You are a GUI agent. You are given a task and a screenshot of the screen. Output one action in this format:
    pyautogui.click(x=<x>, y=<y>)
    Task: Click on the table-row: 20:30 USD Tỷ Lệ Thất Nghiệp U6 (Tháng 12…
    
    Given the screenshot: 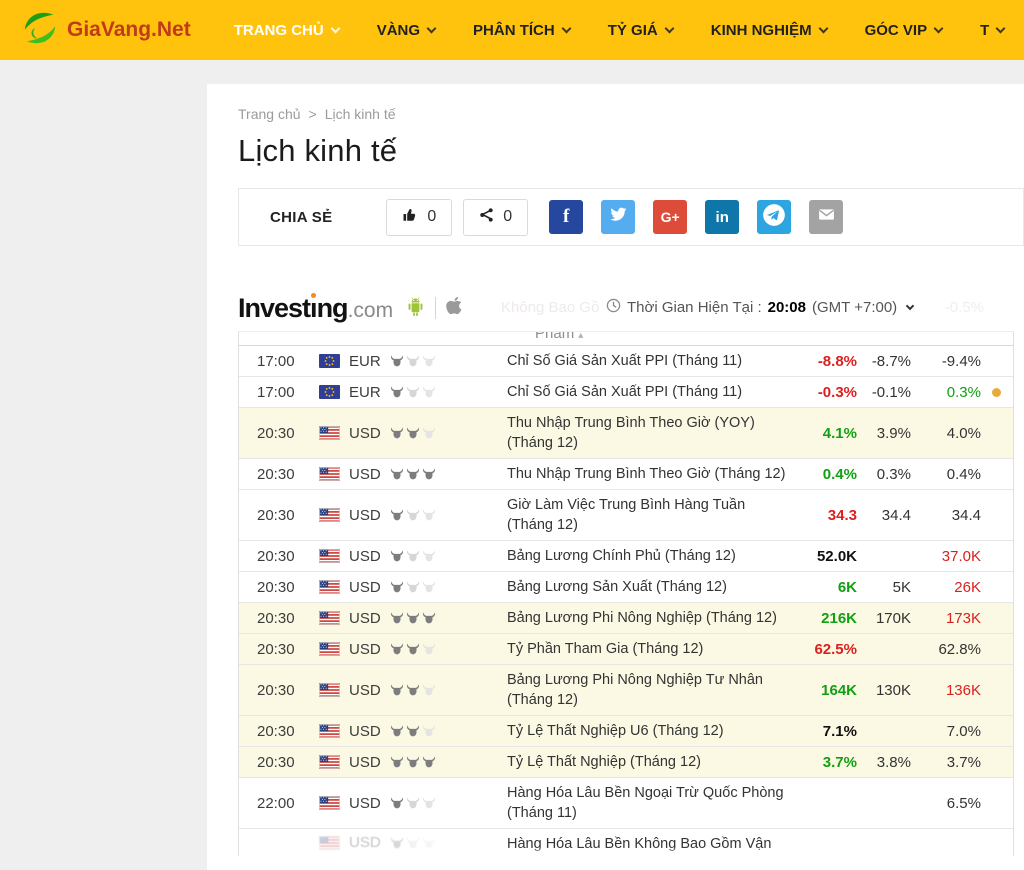 What is the action you would take?
    pyautogui.click(x=626, y=731)
    